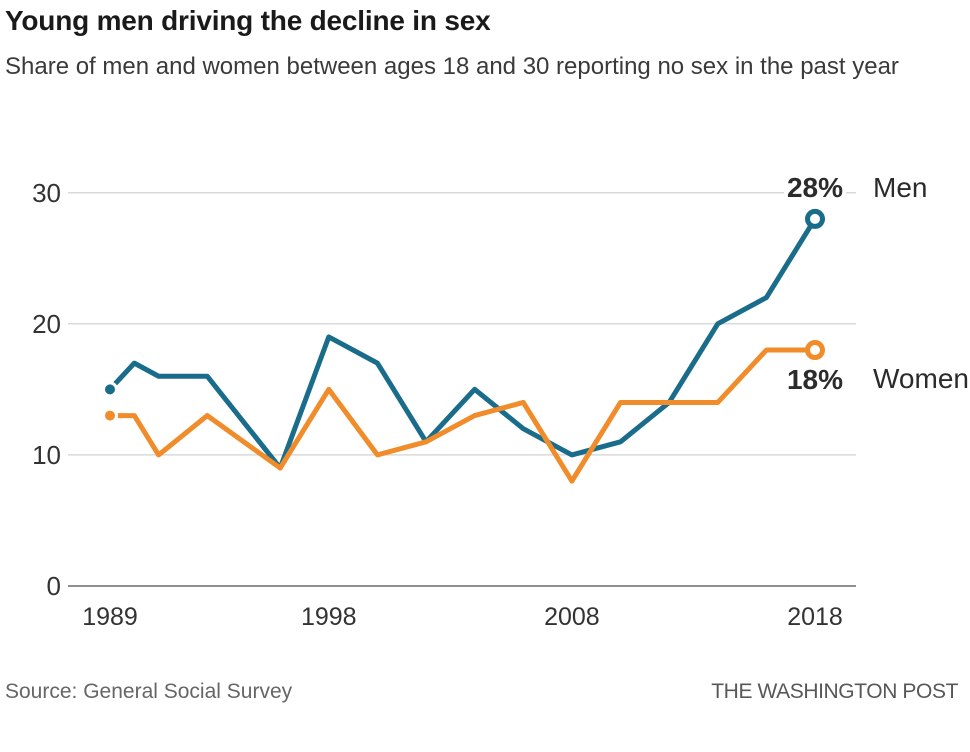 Image resolution: width=970 pixels, height=752 pixels. I want to click on men-end-circle, so click(815, 218).